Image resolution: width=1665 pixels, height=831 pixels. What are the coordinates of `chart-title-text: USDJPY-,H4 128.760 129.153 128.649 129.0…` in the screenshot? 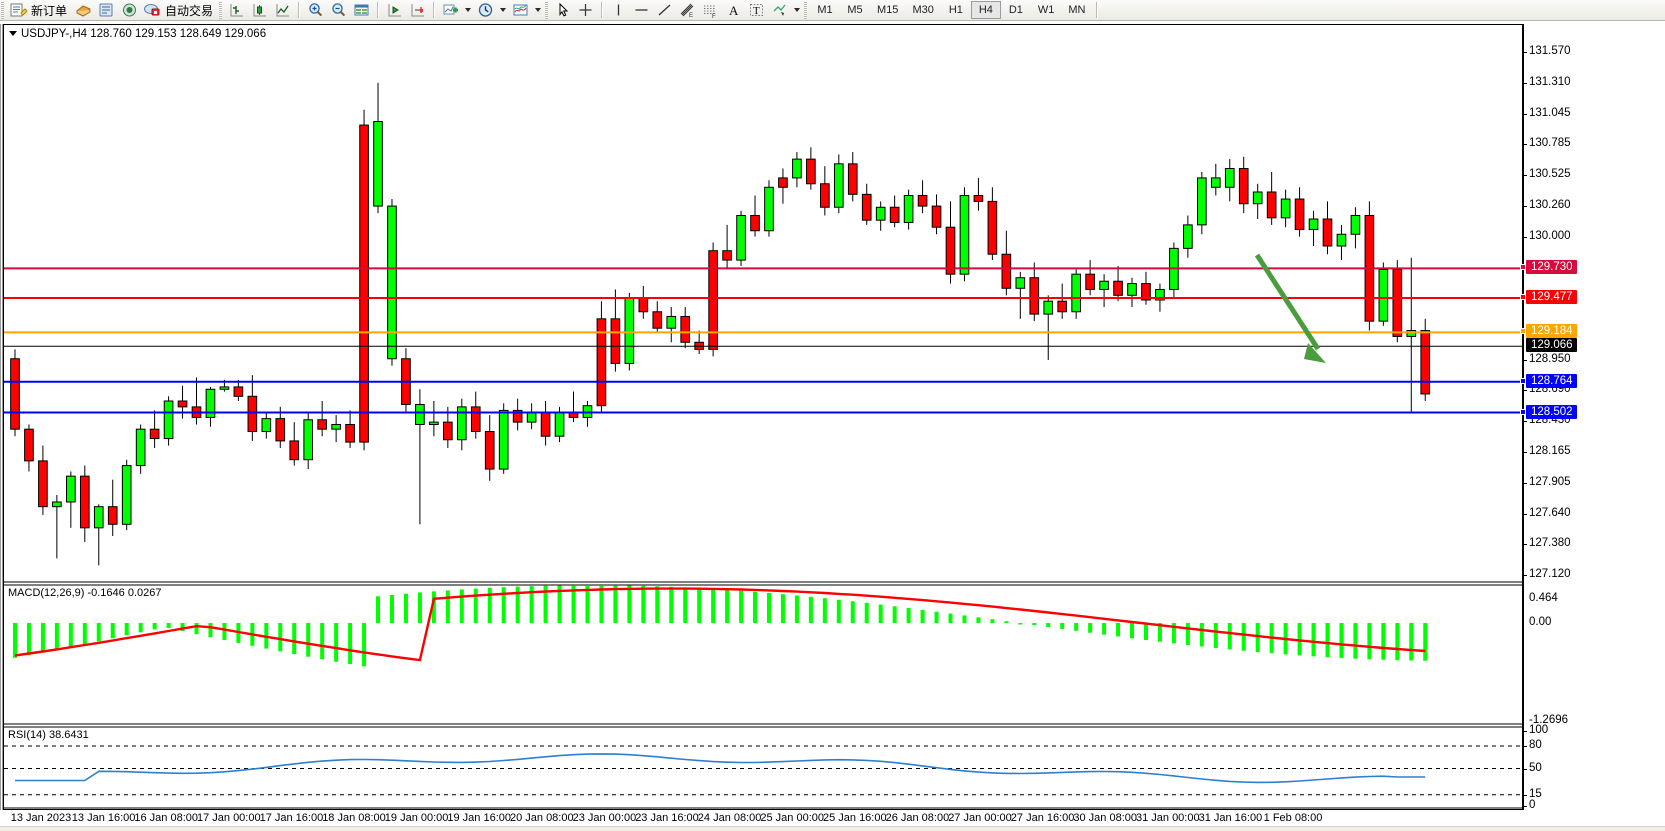 It's located at (144, 34).